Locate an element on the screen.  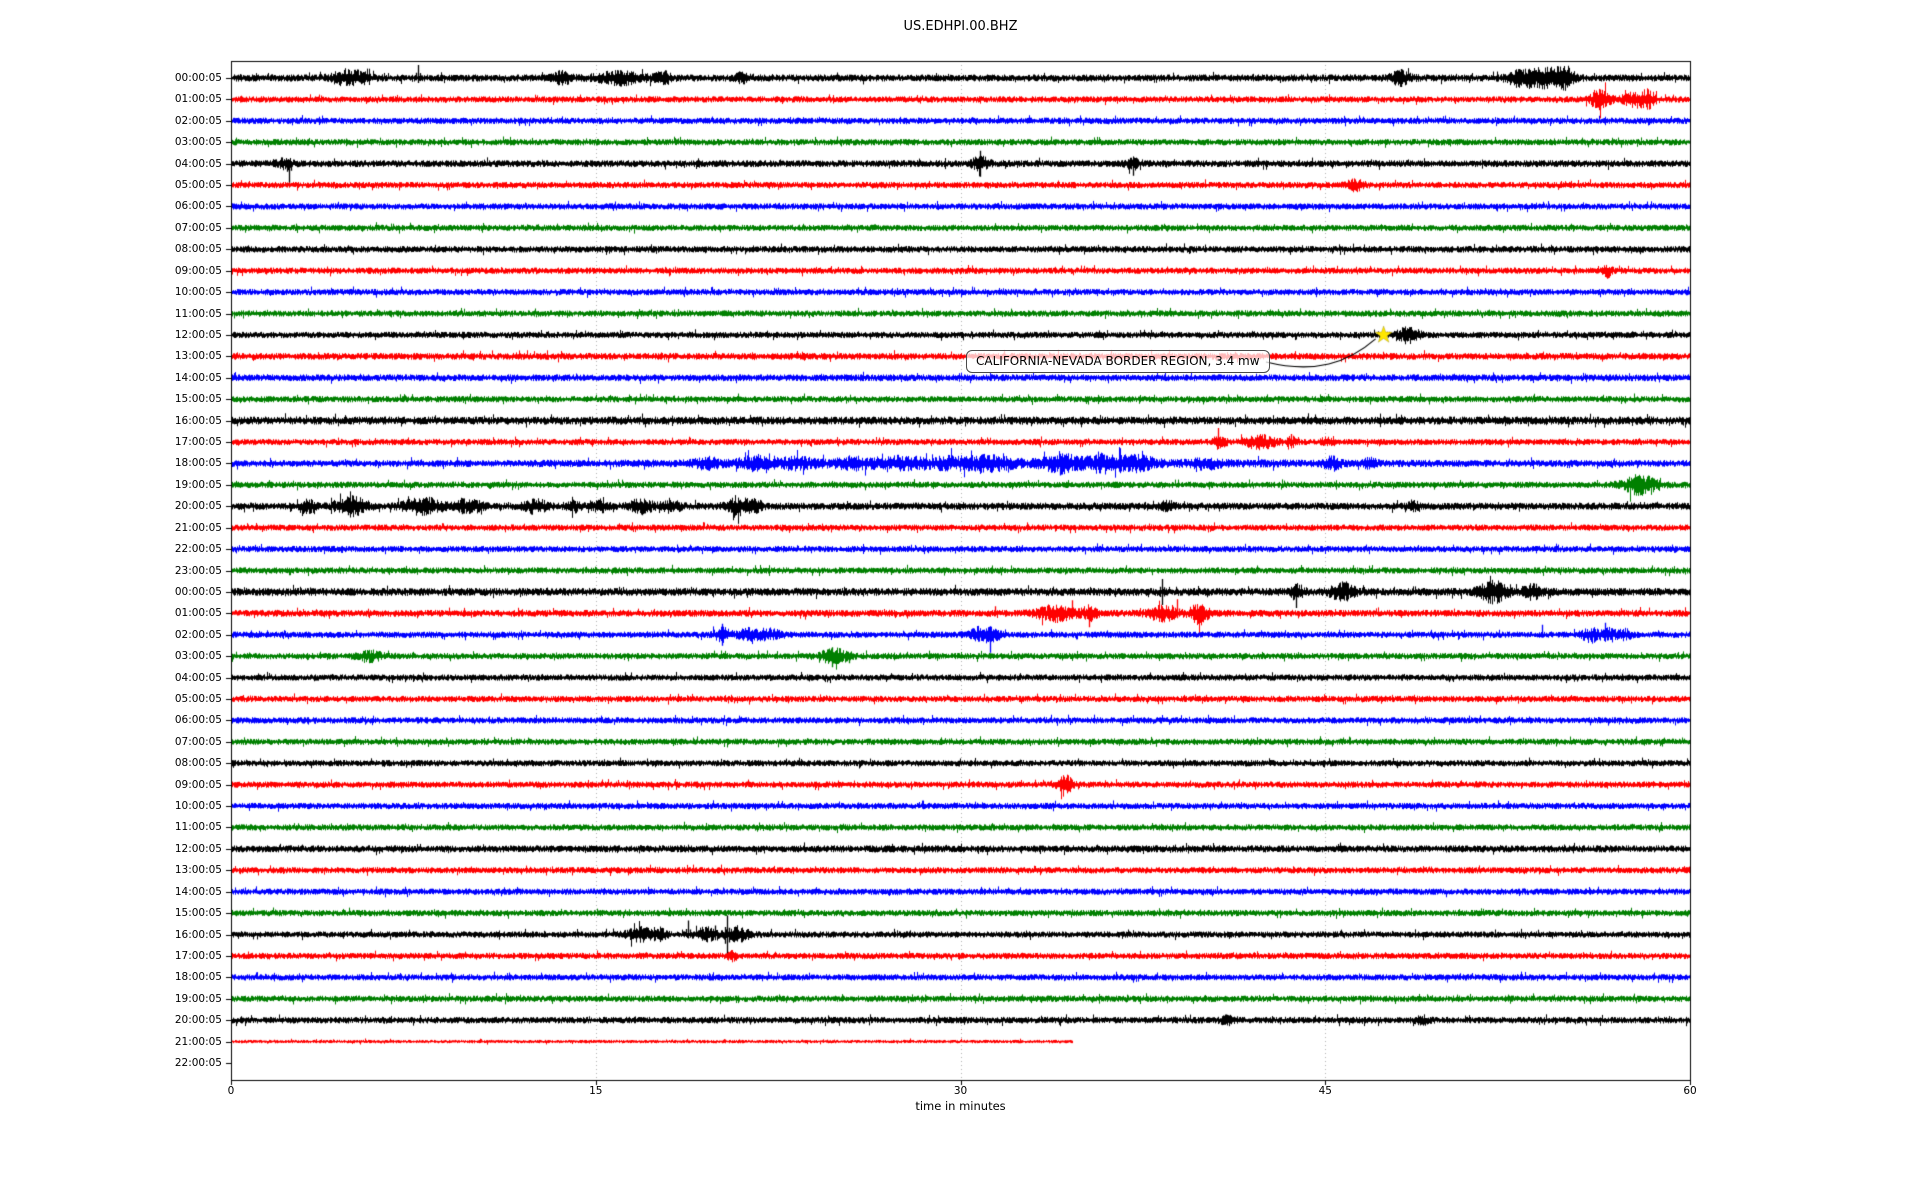
event-annotation-box: CALIFORNIA-NEVADA BORDER REGION, 3.4 mw is located at coordinates (1118, 361).